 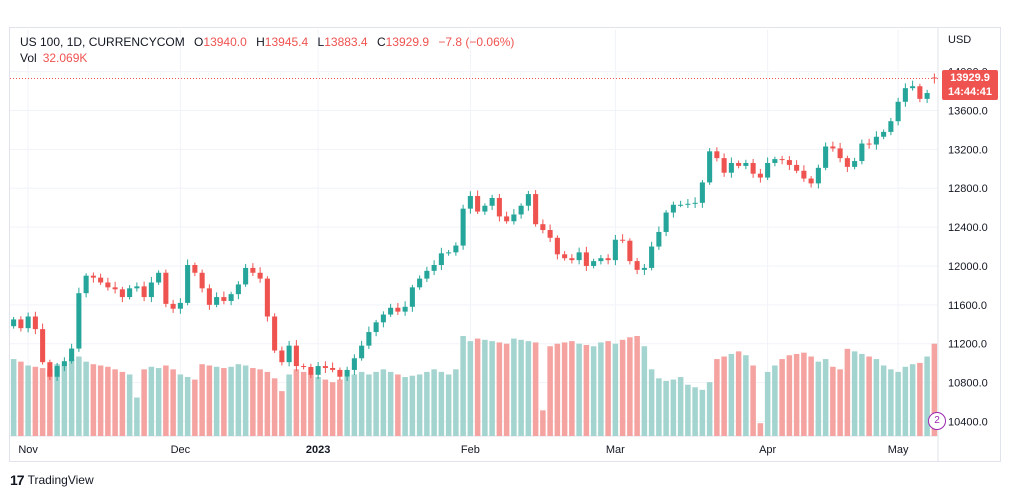 I want to click on close-label: C, so click(x=381, y=42).